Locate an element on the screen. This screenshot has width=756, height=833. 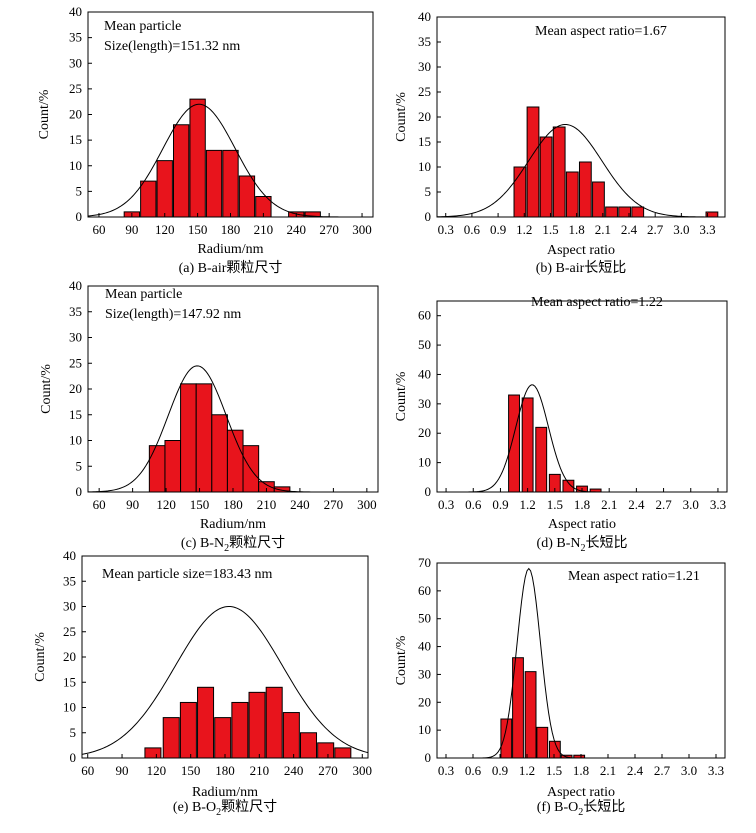
annotation-text: Mean aspect ratio=1.67 is located at coordinates (601, 31).